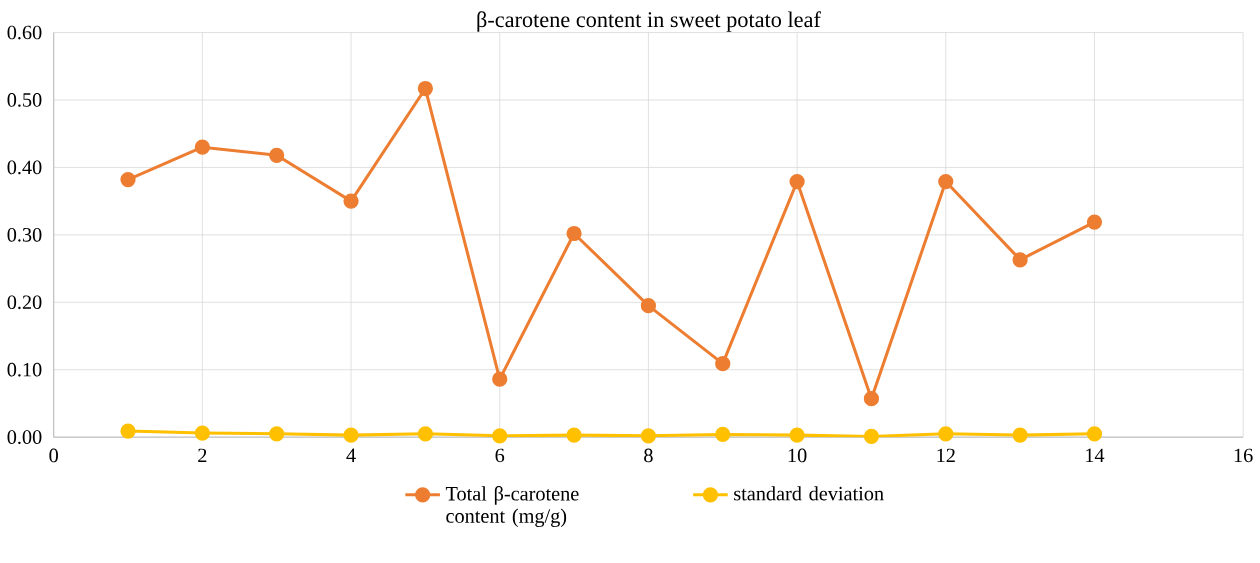 The width and height of the screenshot is (1260, 563). Describe the element at coordinates (202, 455) in the screenshot. I see `x-tick-label: 2` at that location.